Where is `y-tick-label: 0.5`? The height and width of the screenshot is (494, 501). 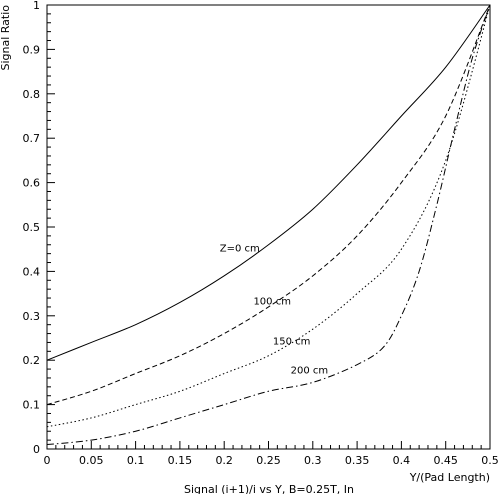
y-tick-label: 0.5 is located at coordinates (32, 227).